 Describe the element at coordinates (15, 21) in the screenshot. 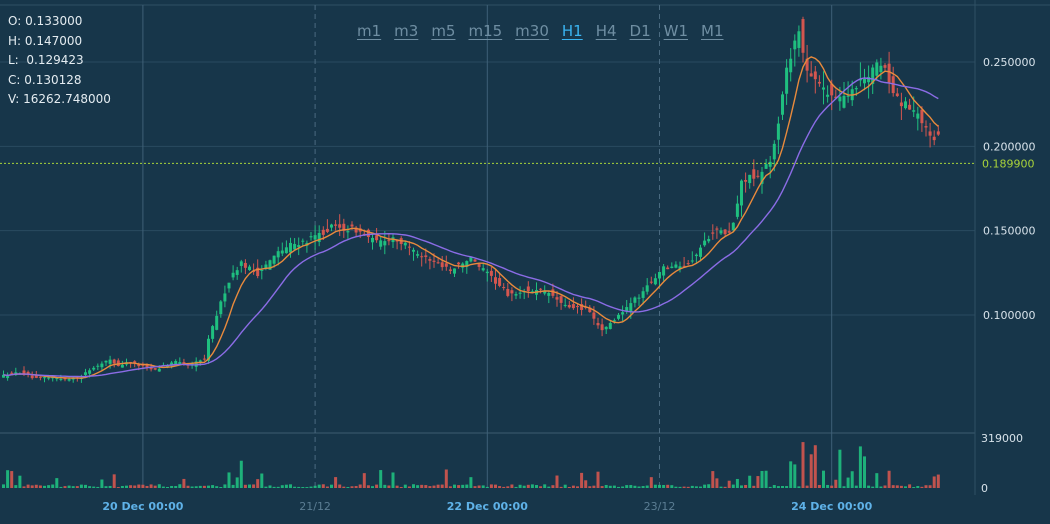

I see `open-label: O:` at that location.